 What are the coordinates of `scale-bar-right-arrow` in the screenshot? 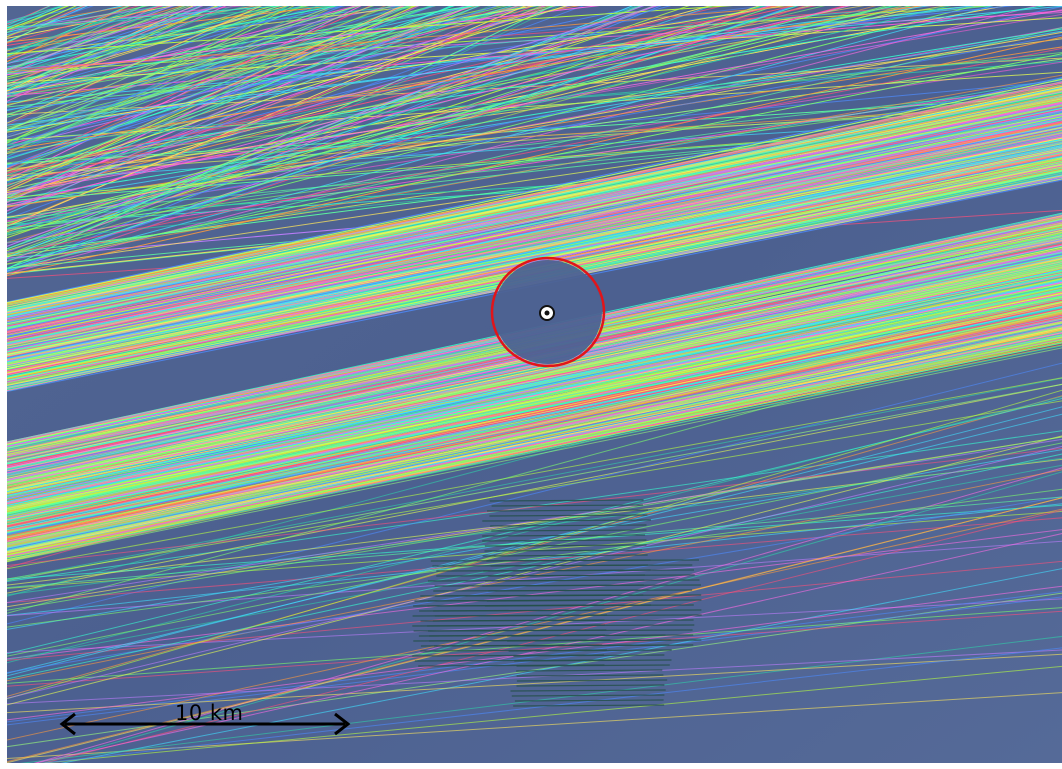 It's located at (342, 724).